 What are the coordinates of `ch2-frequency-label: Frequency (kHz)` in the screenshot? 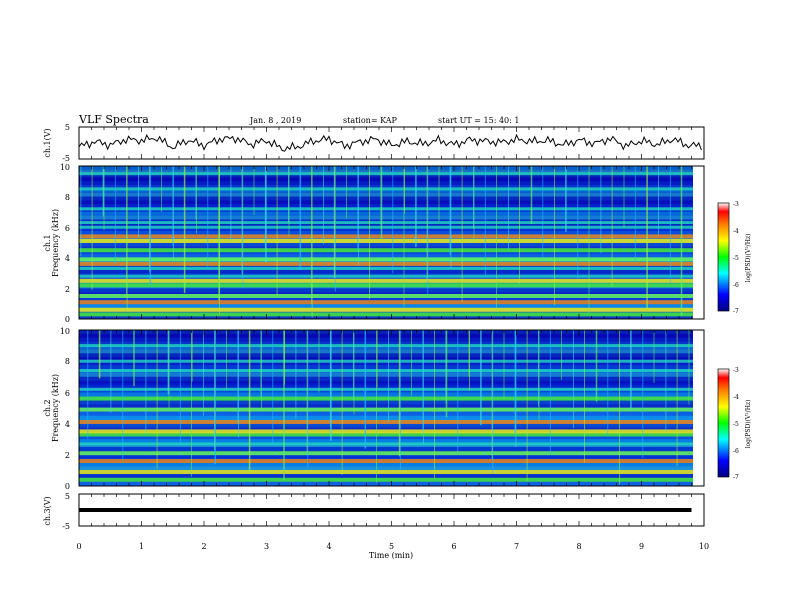 It's located at (55, 408).